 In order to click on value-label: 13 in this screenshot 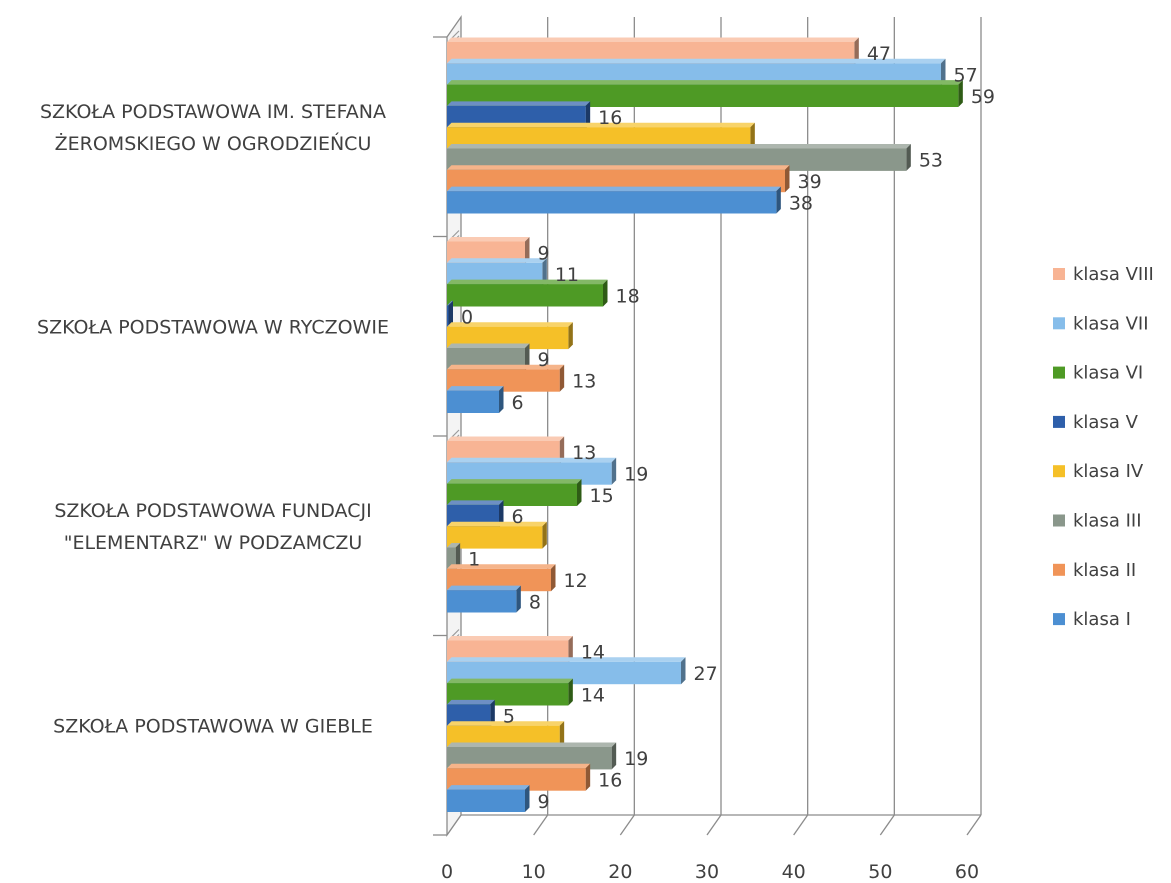, I will do `click(584, 453)`.